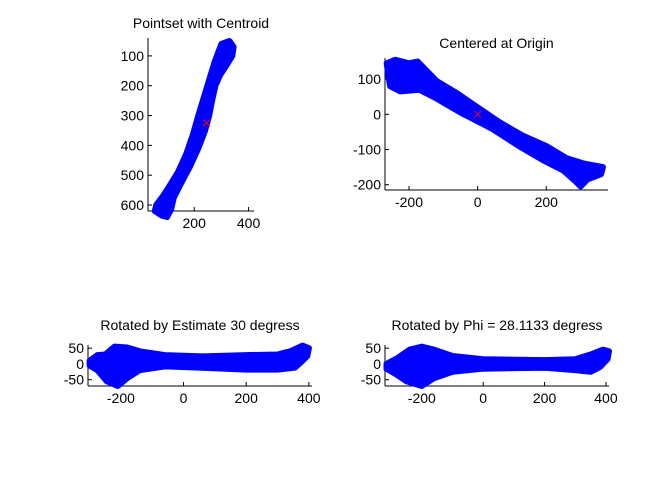  What do you see at coordinates (133, 116) in the screenshot?
I see `y-tick-label: 300` at bounding box center [133, 116].